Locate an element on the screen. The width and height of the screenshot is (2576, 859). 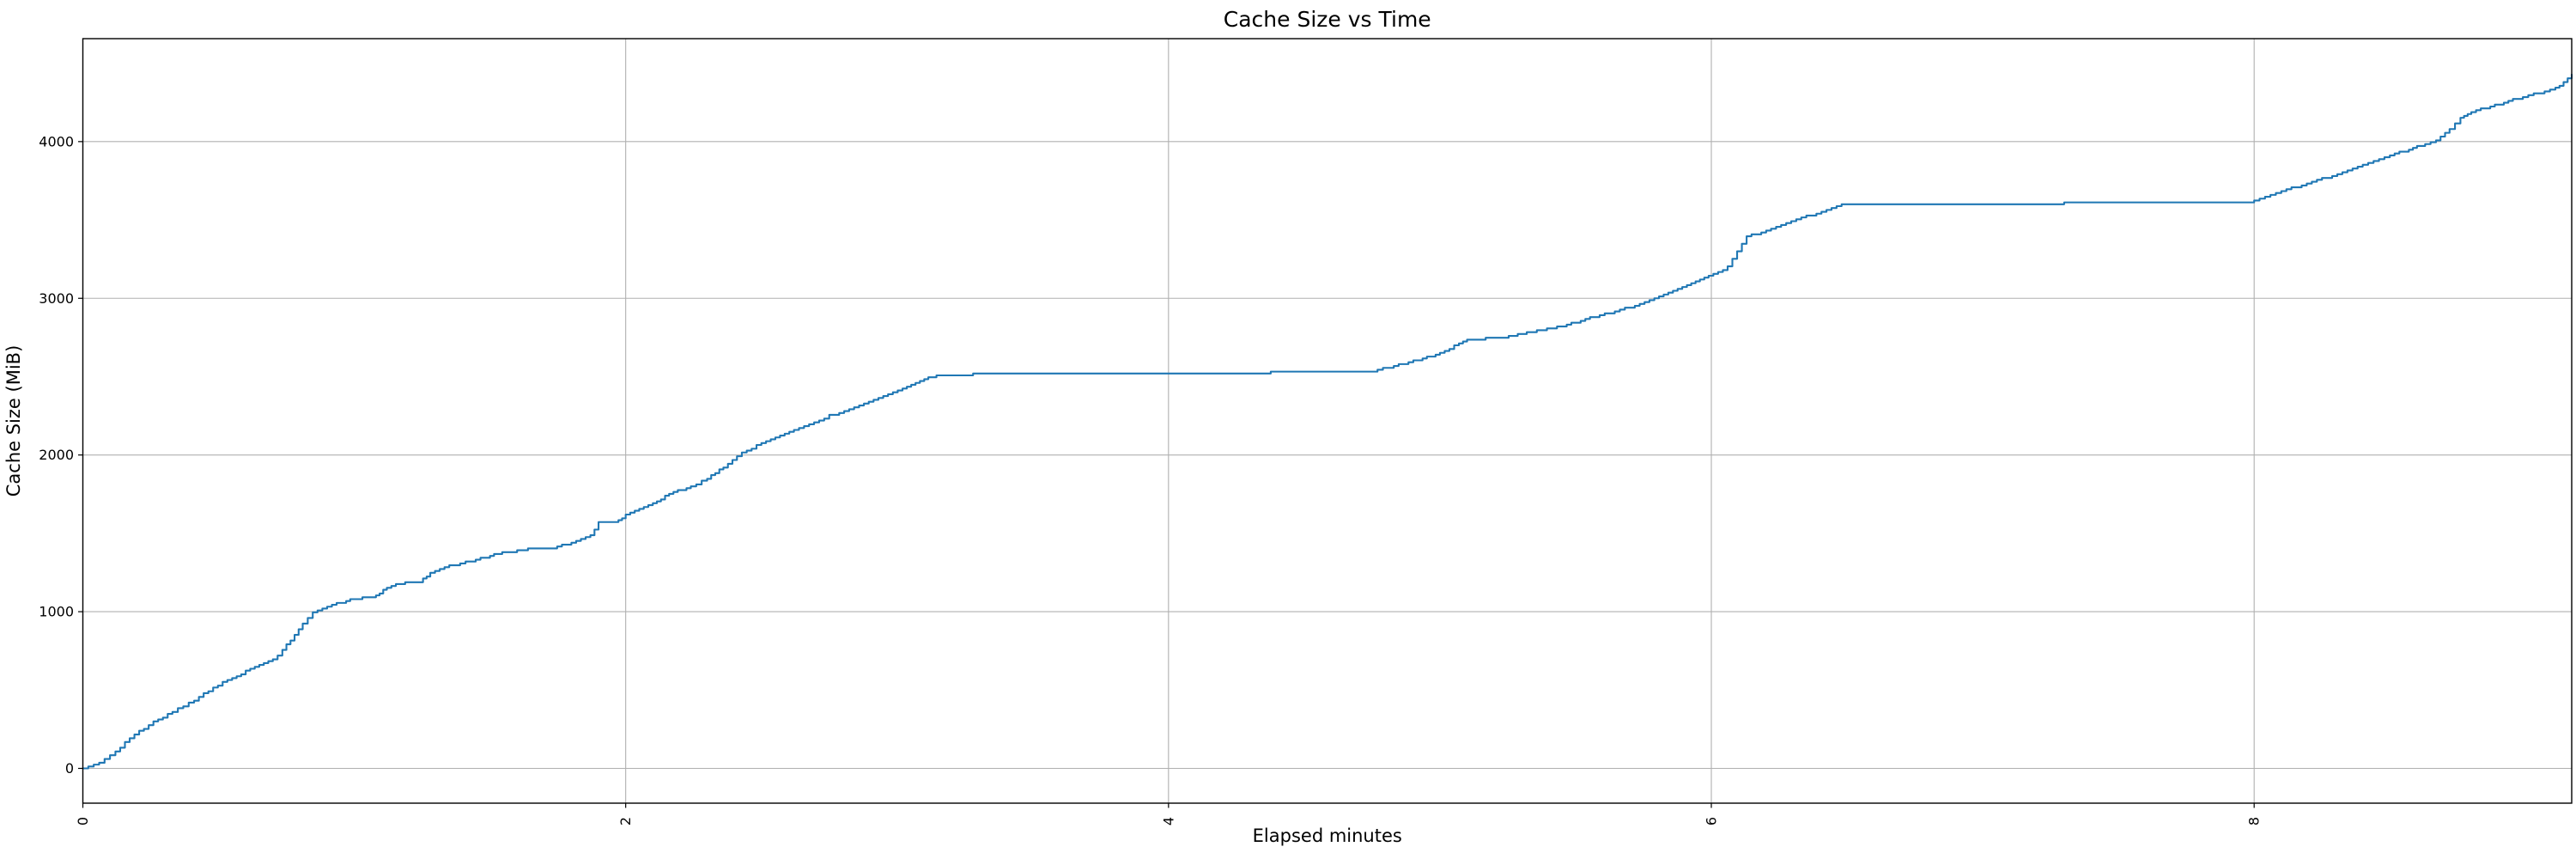
x-tick-label-4: 8 is located at coordinates (2254, 821).